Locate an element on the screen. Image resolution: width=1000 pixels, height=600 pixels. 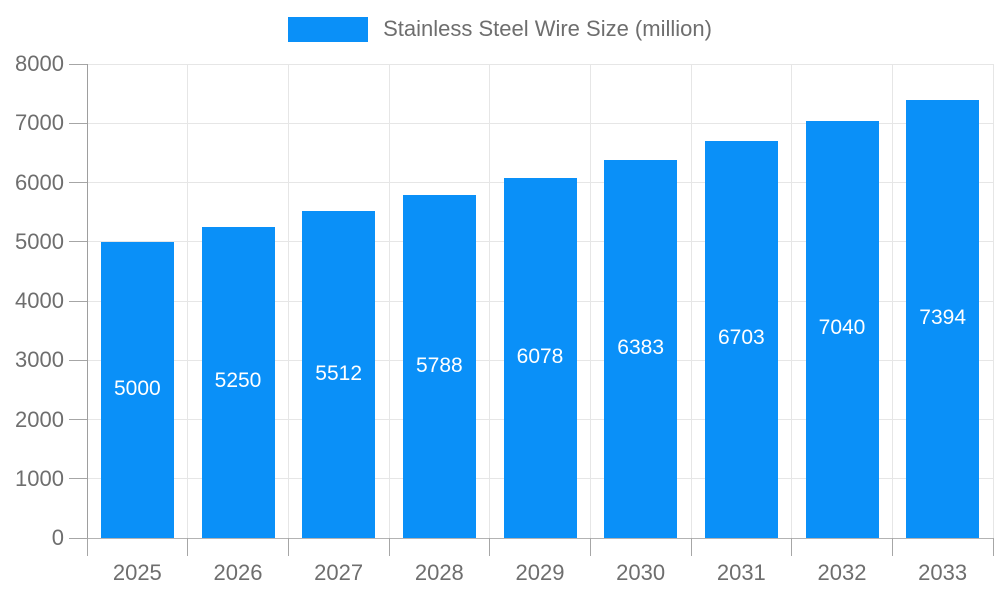
bar-value-label: 7394 is located at coordinates (943, 317).